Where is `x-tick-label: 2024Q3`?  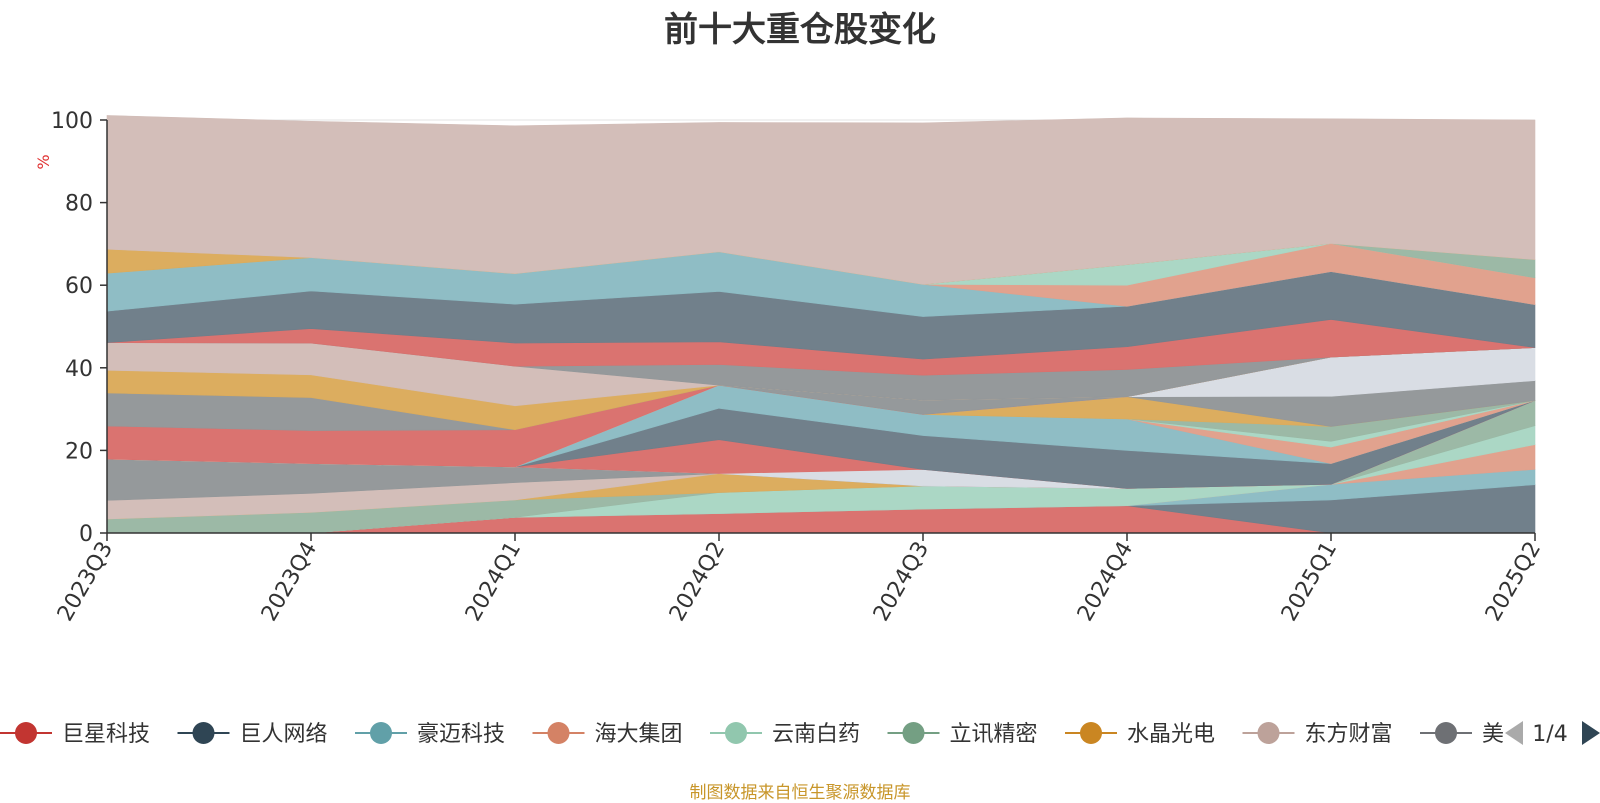
x-tick-label: 2024Q3 is located at coordinates (901, 582).